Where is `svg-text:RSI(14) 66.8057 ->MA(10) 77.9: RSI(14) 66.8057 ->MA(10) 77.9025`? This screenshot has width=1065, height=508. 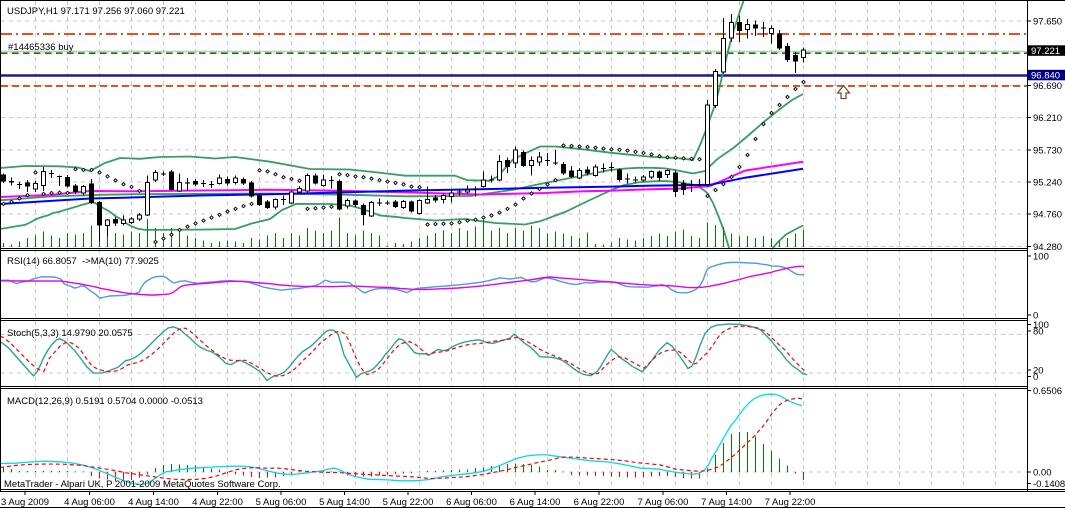 svg-text:RSI(14) 66.8057 ->MA(10) 77.9: RSI(14) 66.8057 ->MA(10) 77.9025 is located at coordinates (83, 261).